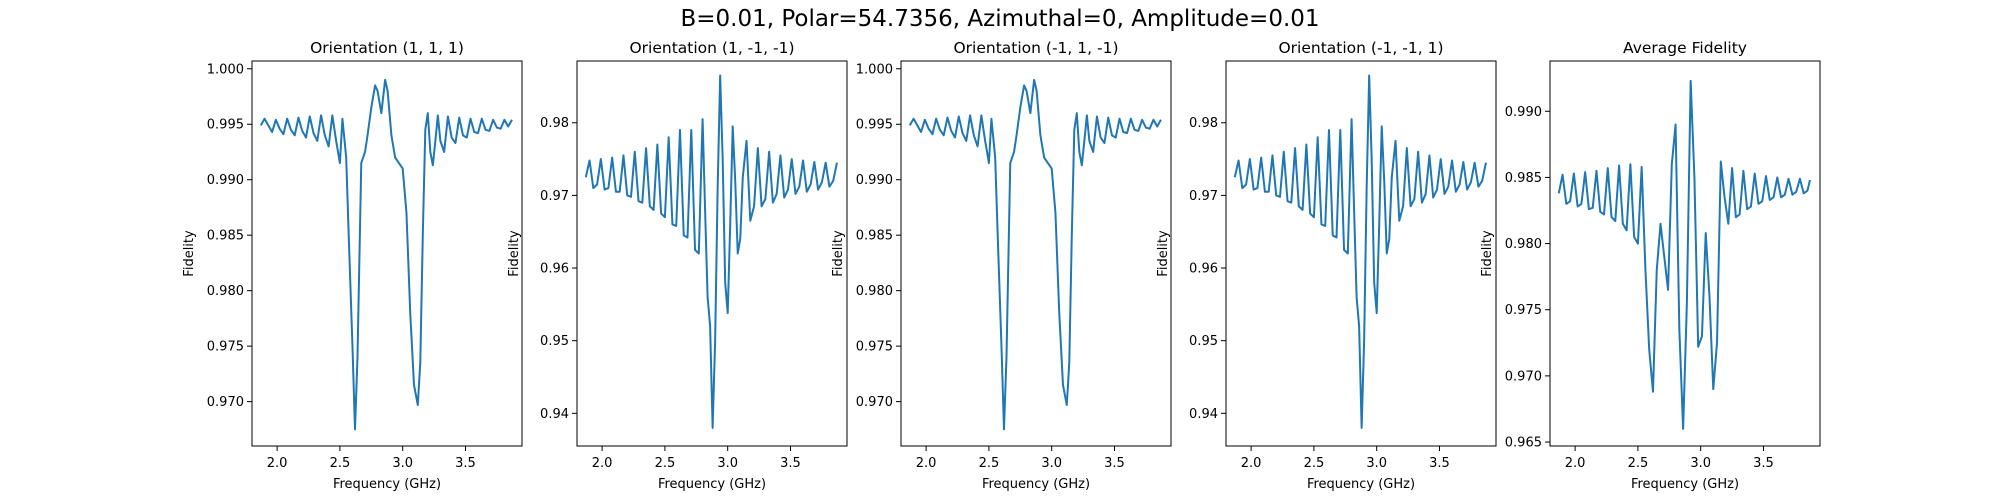 The image size is (2000, 504). Describe the element at coordinates (1685, 48) in the screenshot. I see `subplot-title-5: Average Fidelity` at that location.